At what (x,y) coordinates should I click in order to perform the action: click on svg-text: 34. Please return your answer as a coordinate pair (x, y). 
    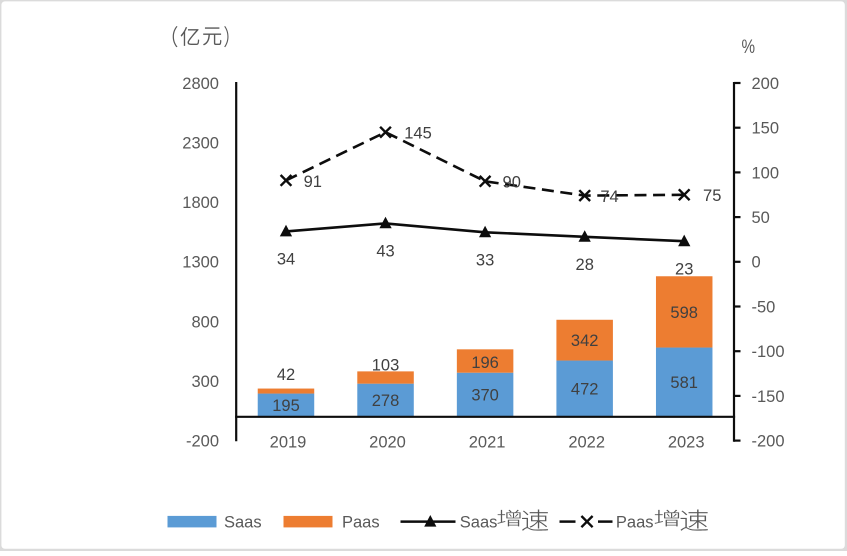
    Looking at the image, I should click on (286, 260).